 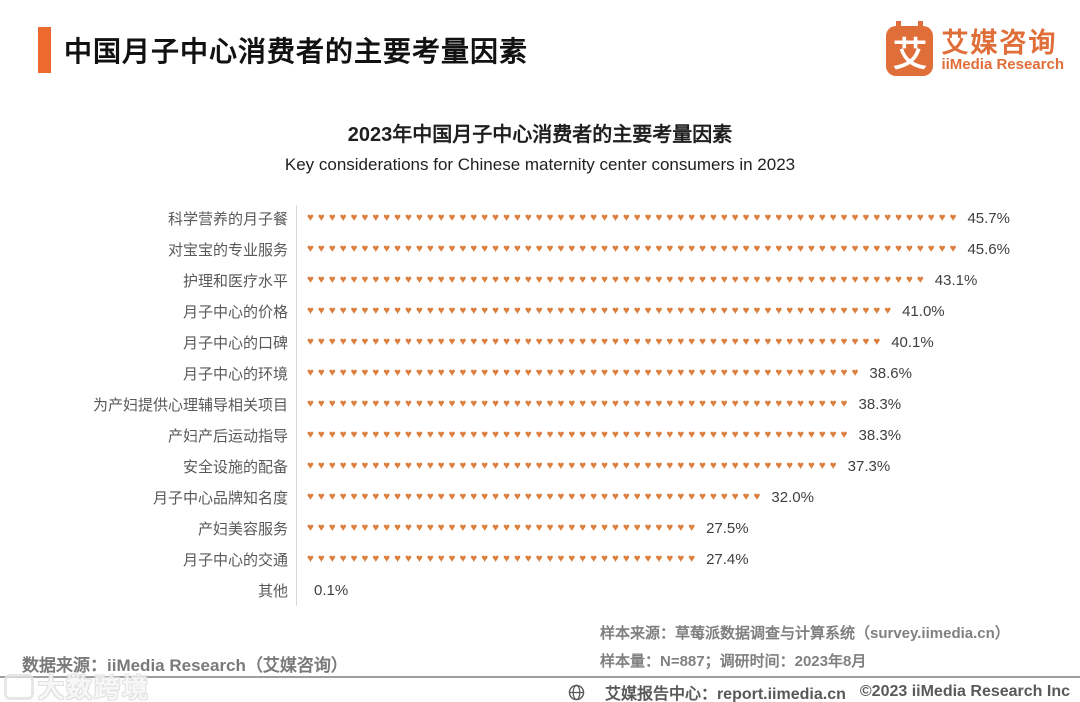 I want to click on copyright-text: ©2023 iiMedia Research Inc, so click(x=964, y=691).